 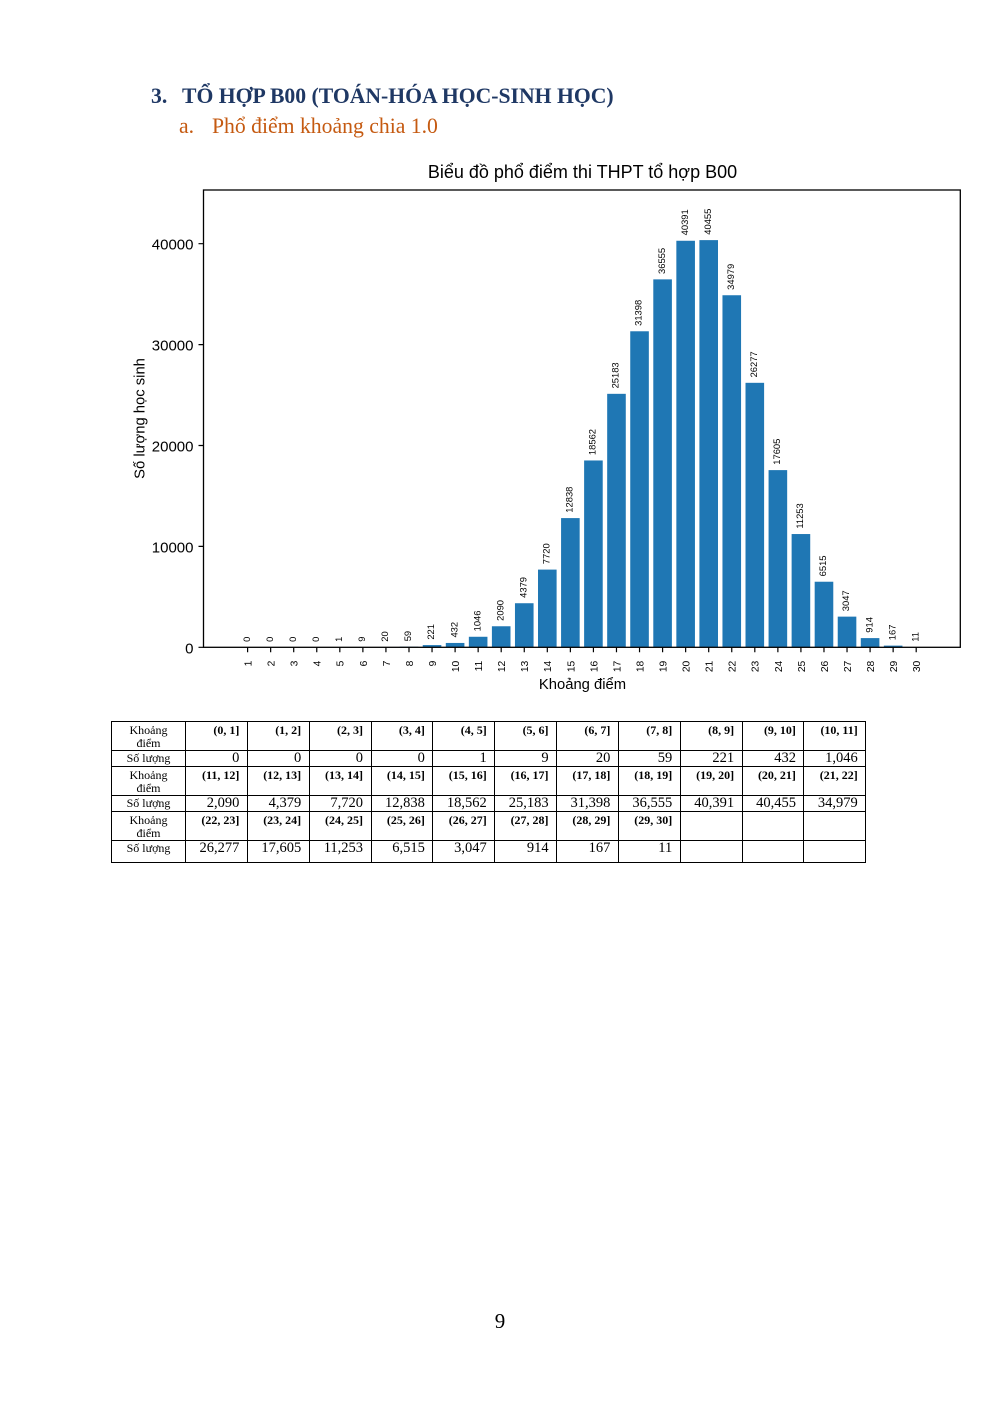 I want to click on svg-text: 7720, so click(x=546, y=553).